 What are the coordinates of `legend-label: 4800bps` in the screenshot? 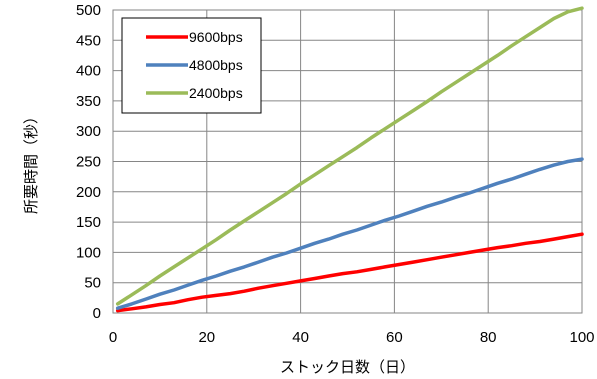 It's located at (216, 65).